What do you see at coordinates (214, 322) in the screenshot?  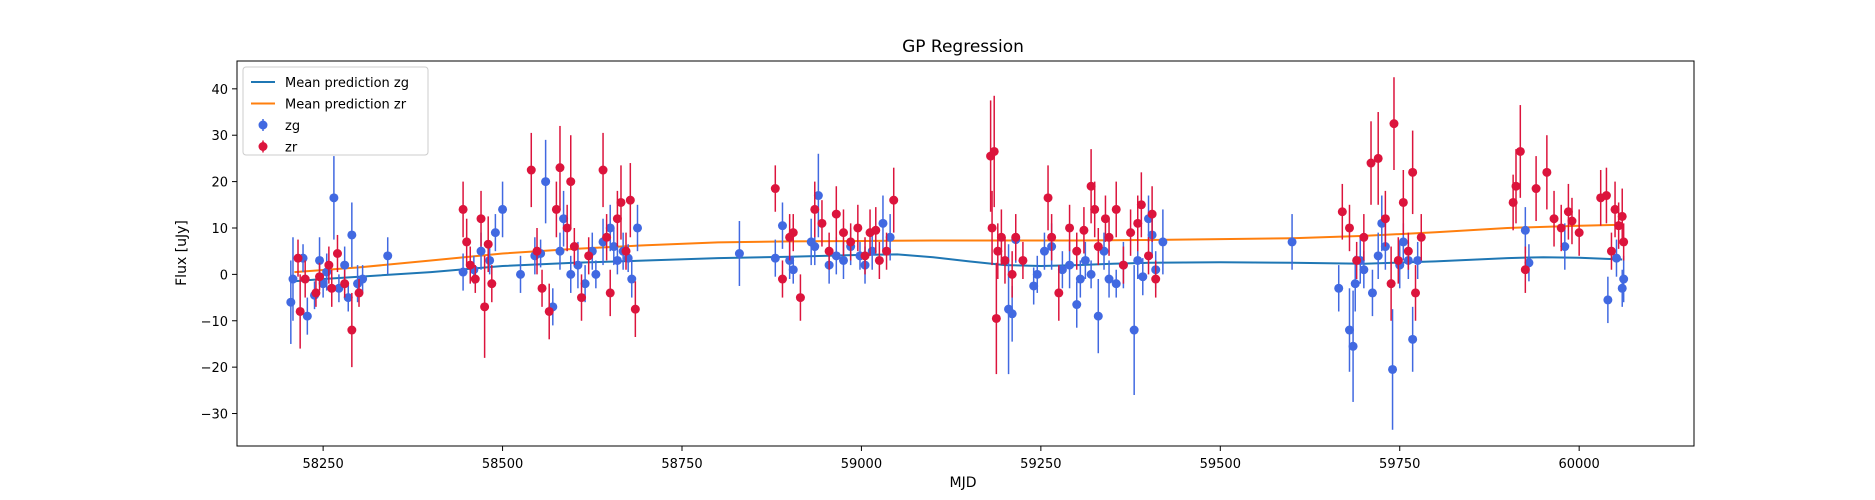 I see `y-tick-label: −10` at bounding box center [214, 322].